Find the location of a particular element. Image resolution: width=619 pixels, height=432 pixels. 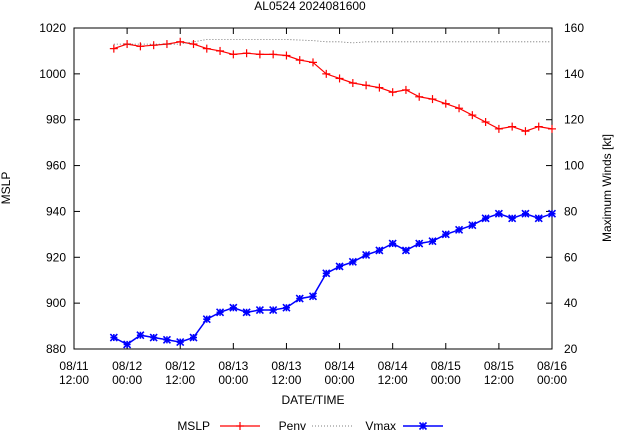

x-tick-label-date: 08/14 is located at coordinates (393, 366).